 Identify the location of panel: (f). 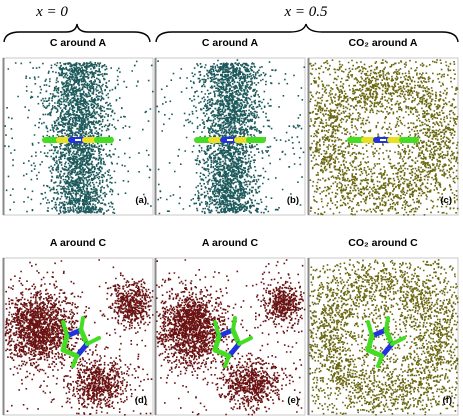
(383, 336).